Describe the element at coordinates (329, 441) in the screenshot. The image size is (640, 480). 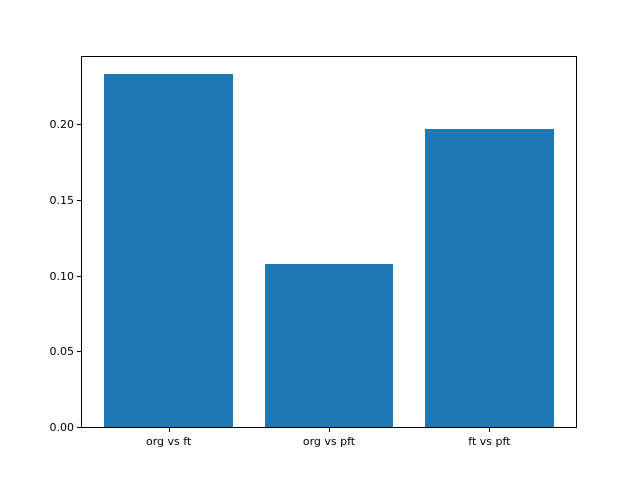
I see `x-tick-label: org vs pft` at that location.